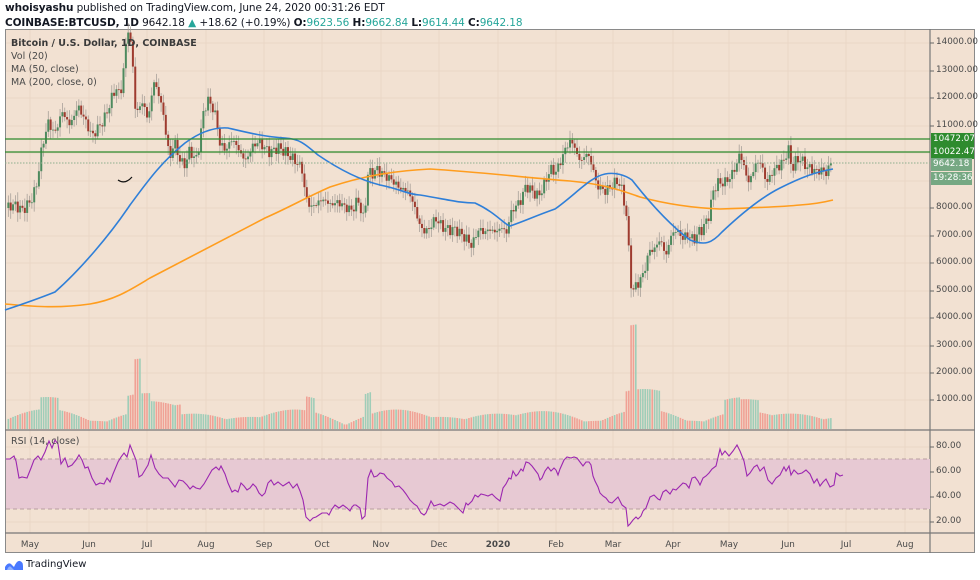 Image resolution: width=980 pixels, height=580 pixels. What do you see at coordinates (949, 446) in the screenshot?
I see `rsi-tick: 80.00` at bounding box center [949, 446].